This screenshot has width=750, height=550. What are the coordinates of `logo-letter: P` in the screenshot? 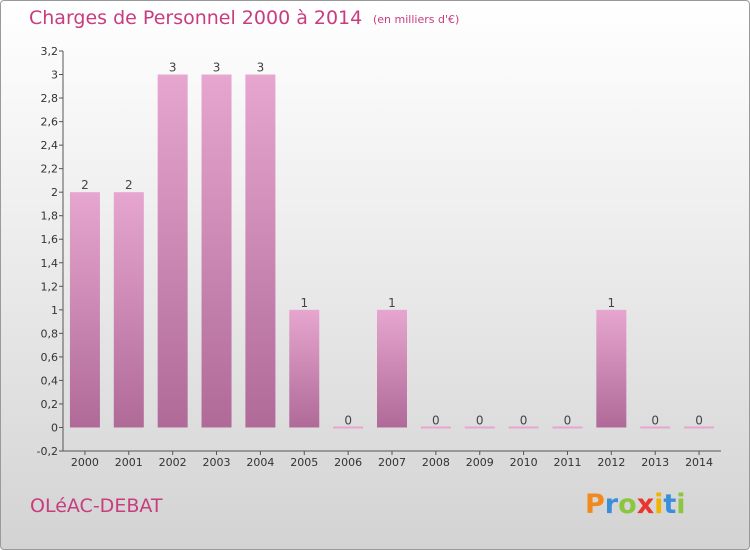 It's located at (595, 504).